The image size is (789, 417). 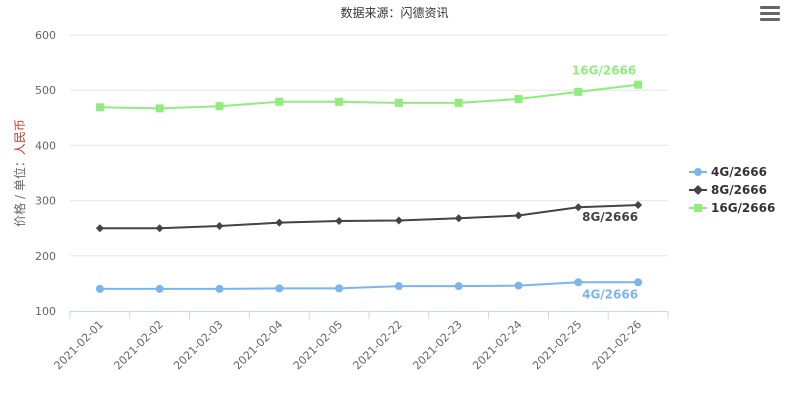 I want to click on legend-label: 16G/2666, so click(x=743, y=208).